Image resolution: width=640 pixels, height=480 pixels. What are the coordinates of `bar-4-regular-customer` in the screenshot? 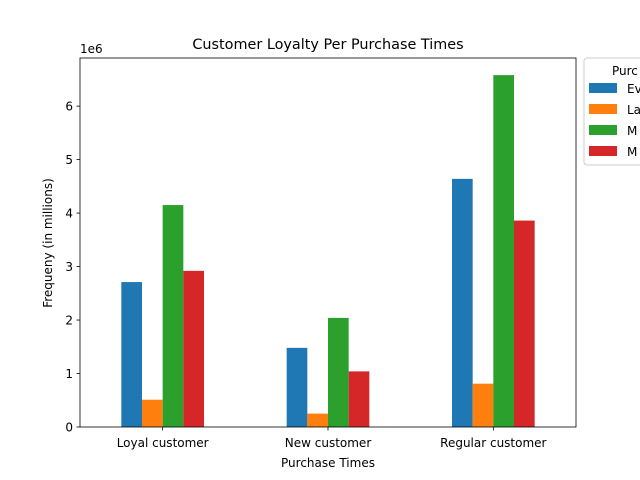 It's located at (524, 323).